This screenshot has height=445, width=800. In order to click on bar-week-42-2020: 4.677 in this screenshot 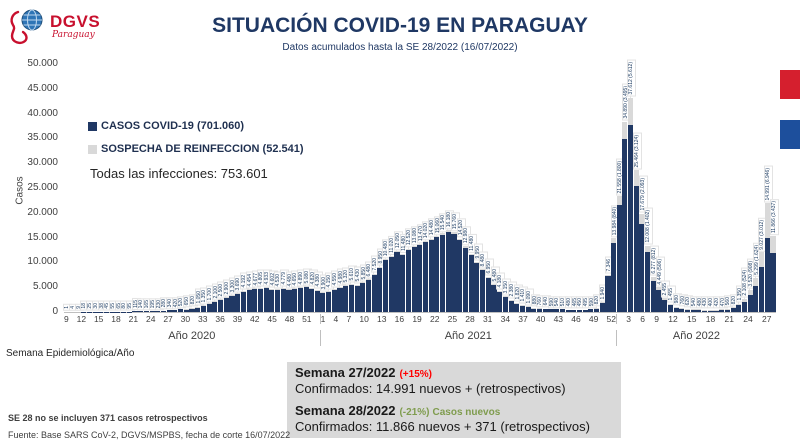, I will do `click(256, 188)`.